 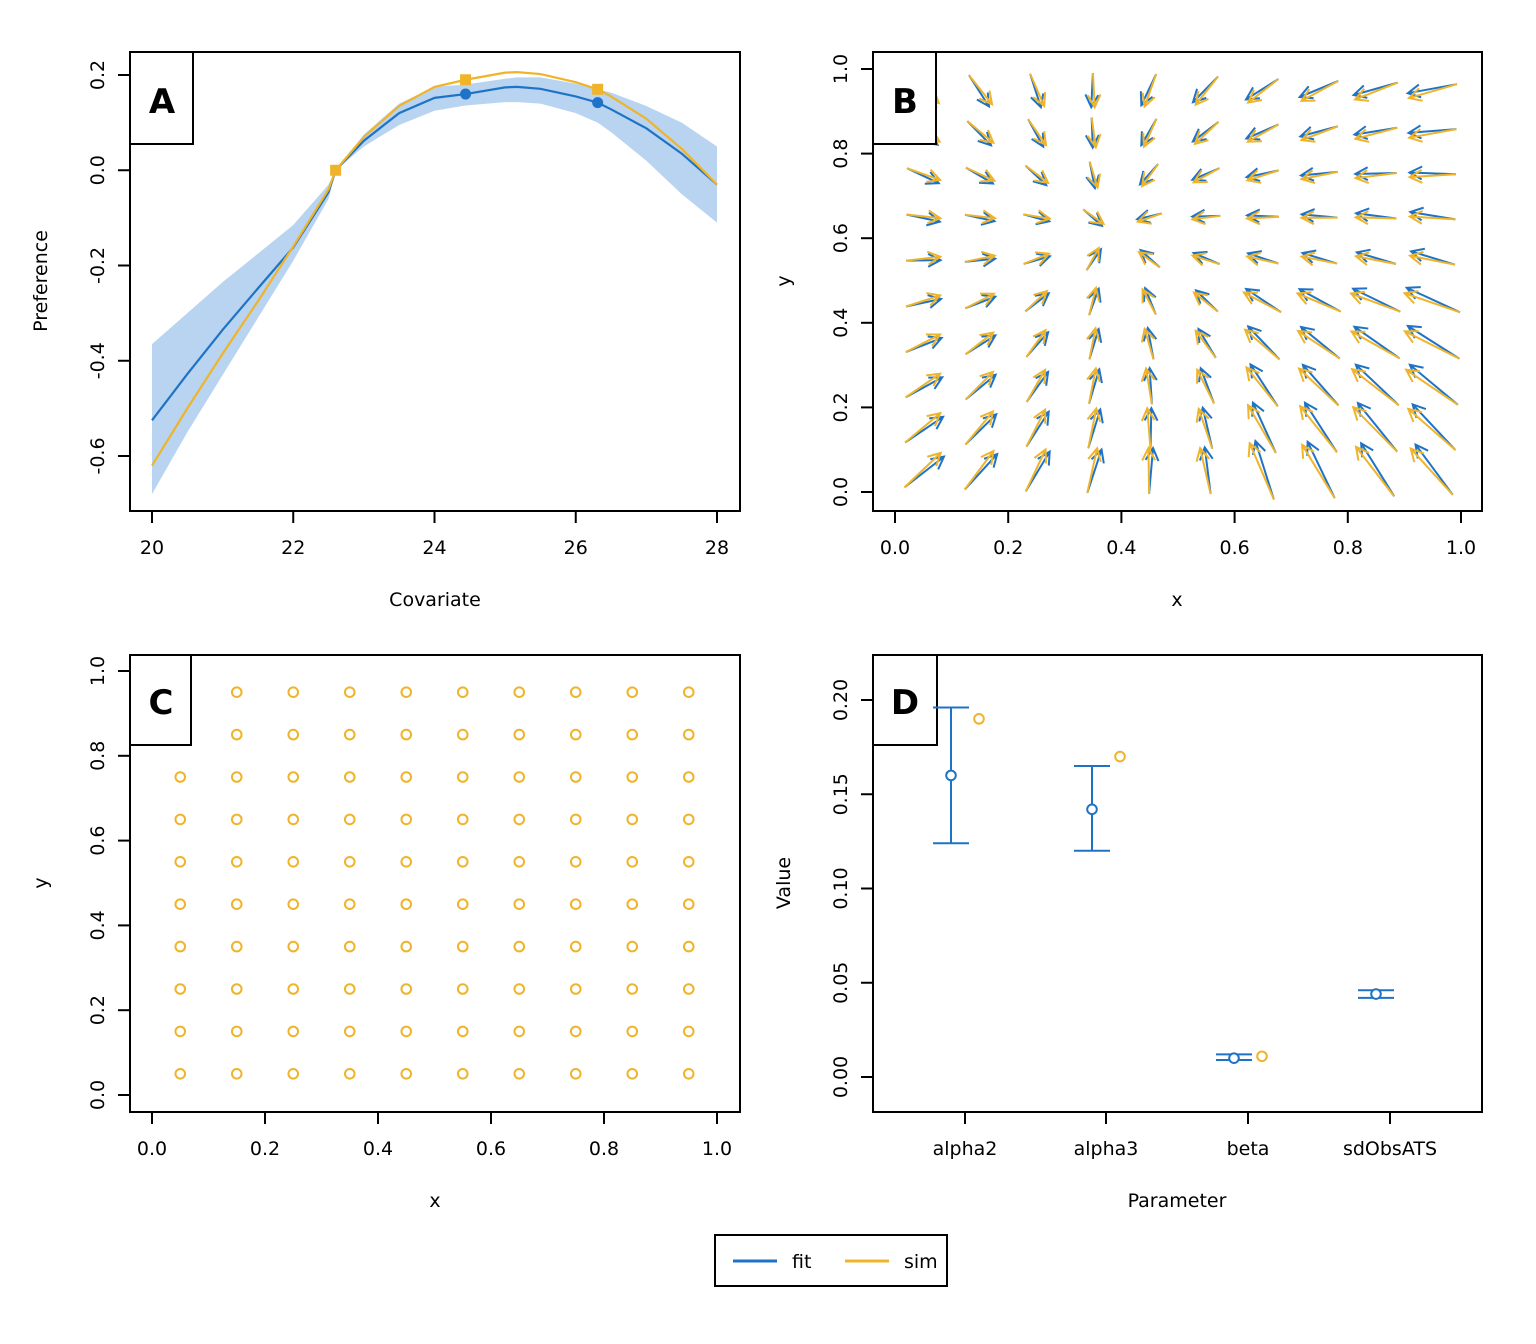 What do you see at coordinates (841, 983) in the screenshot?
I see `panel-d-y-tick-label: 0.05` at bounding box center [841, 983].